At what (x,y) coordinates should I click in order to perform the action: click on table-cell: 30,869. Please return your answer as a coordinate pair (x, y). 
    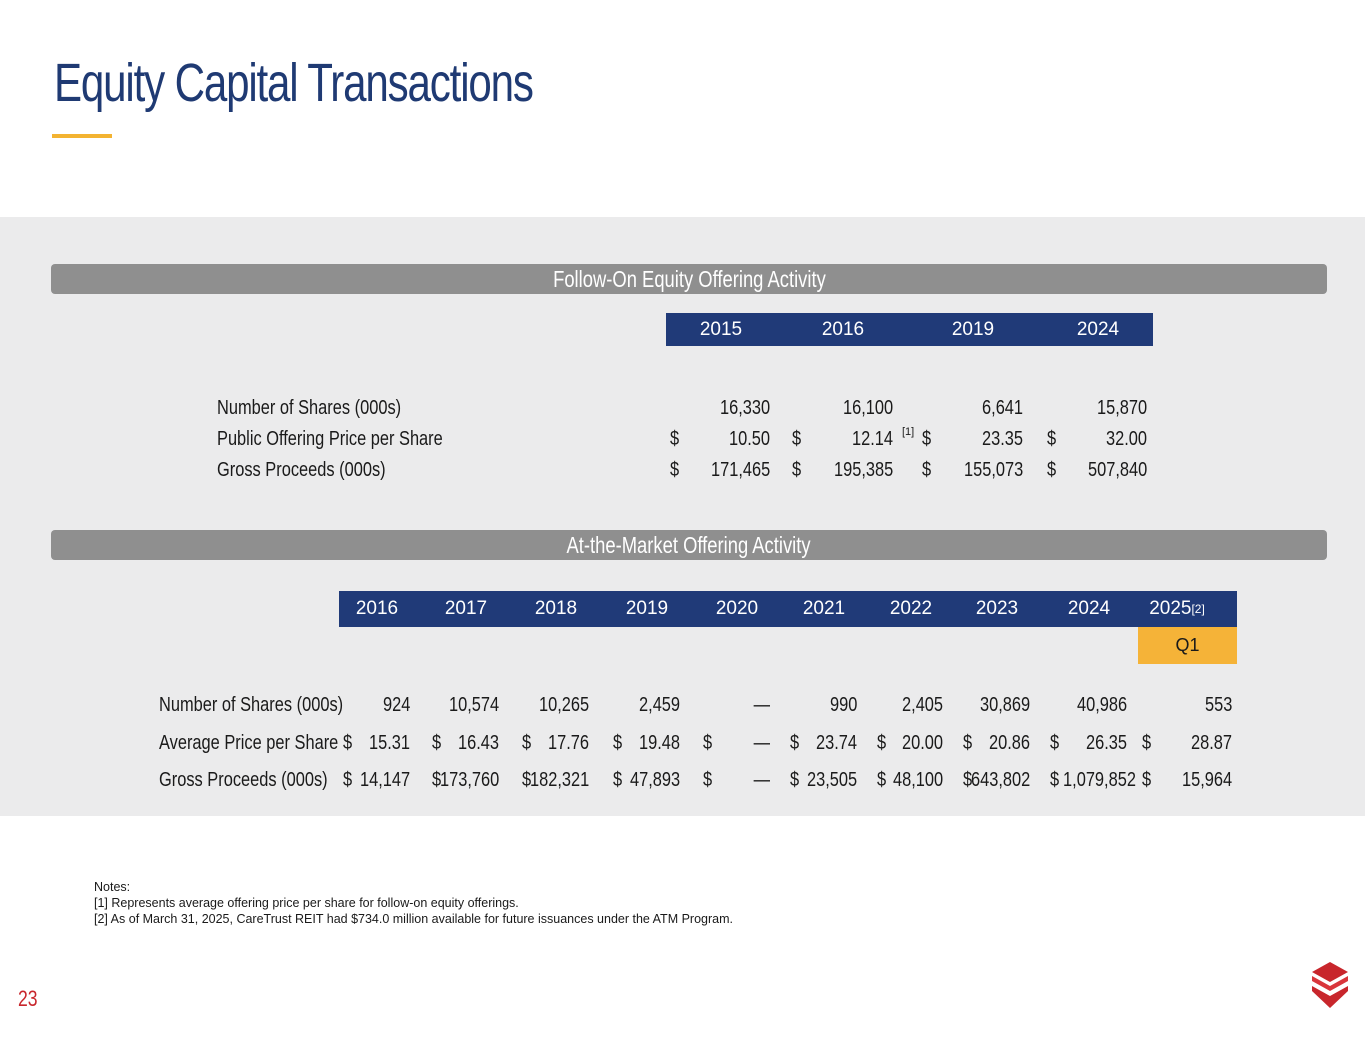
    Looking at the image, I should click on (1004, 705).